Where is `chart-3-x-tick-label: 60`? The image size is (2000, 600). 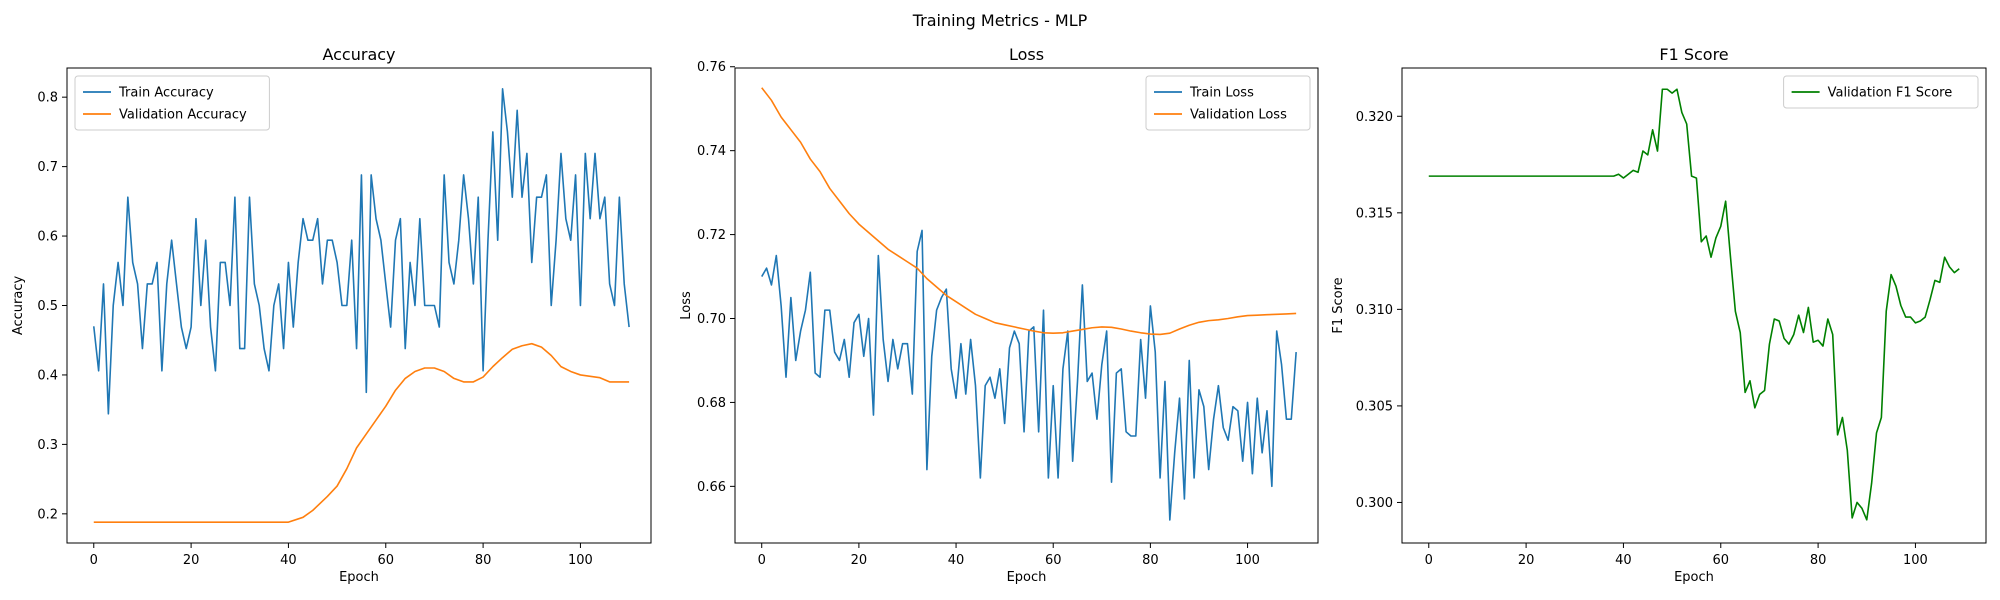
chart-3-x-tick-label: 60 is located at coordinates (1720, 560).